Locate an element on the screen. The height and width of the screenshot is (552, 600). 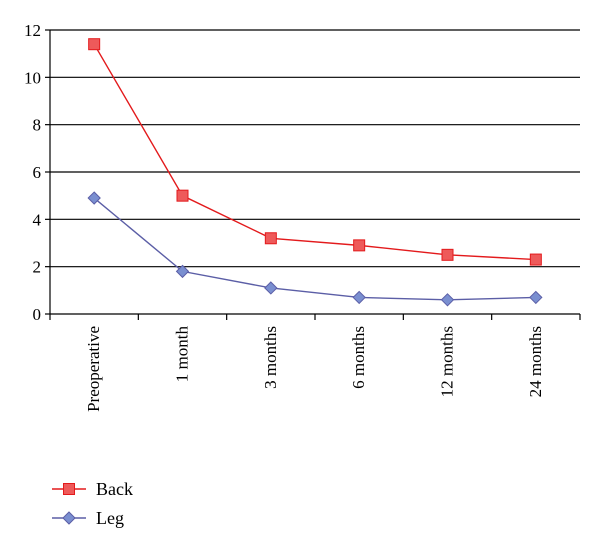
x-tick-label: 24 months is located at coordinates (535, 361).